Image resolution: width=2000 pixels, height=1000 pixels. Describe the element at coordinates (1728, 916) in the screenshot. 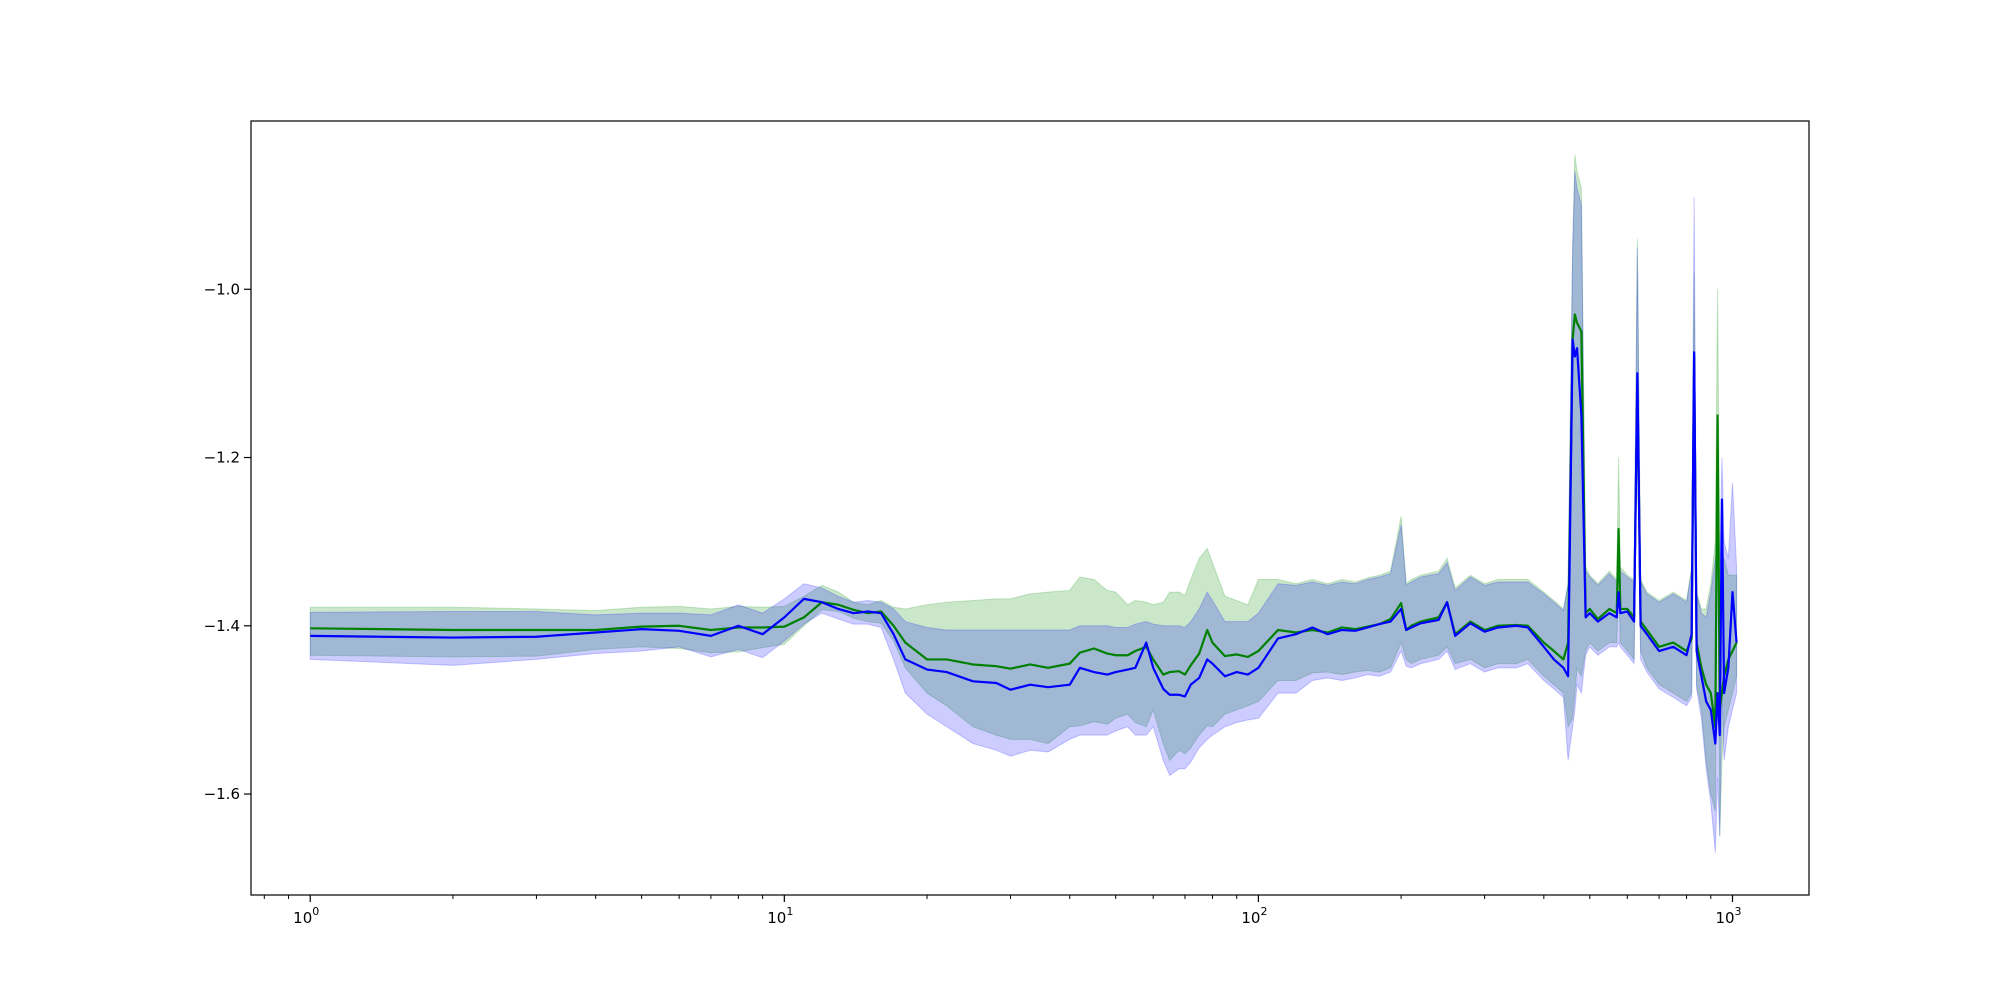

I see `x-tick-label: 10³` at that location.